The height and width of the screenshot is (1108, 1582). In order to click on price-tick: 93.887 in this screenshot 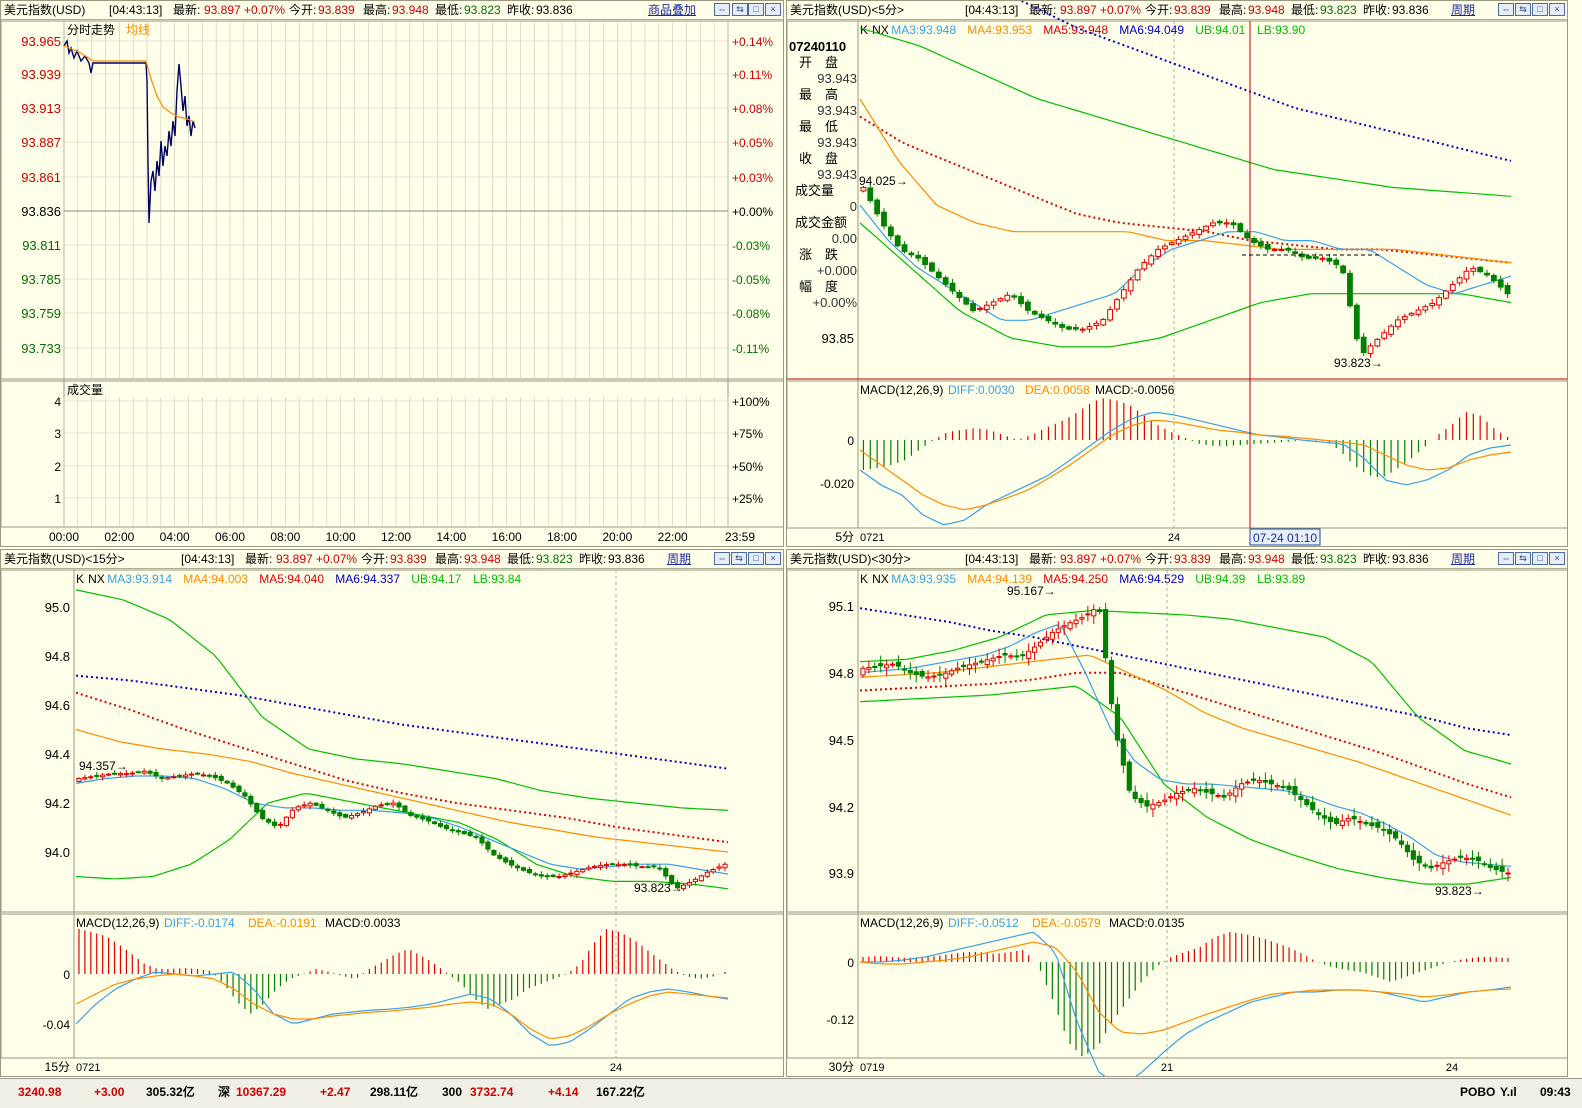, I will do `click(41, 142)`.